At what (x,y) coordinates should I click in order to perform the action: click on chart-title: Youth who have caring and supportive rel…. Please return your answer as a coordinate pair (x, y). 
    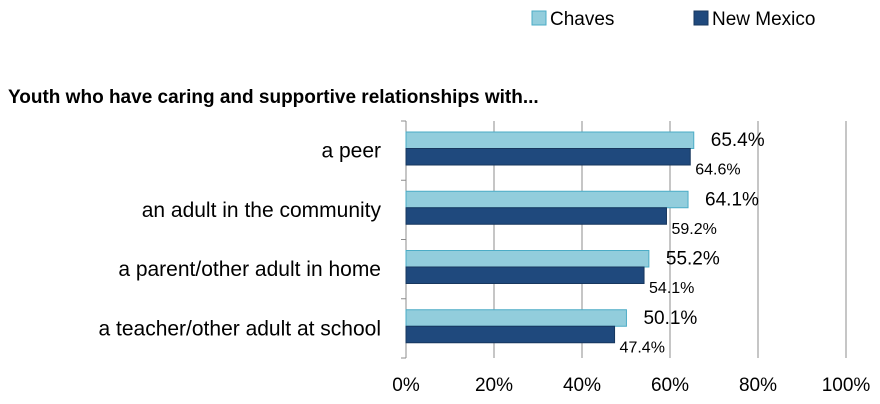
    Looking at the image, I should click on (273, 97).